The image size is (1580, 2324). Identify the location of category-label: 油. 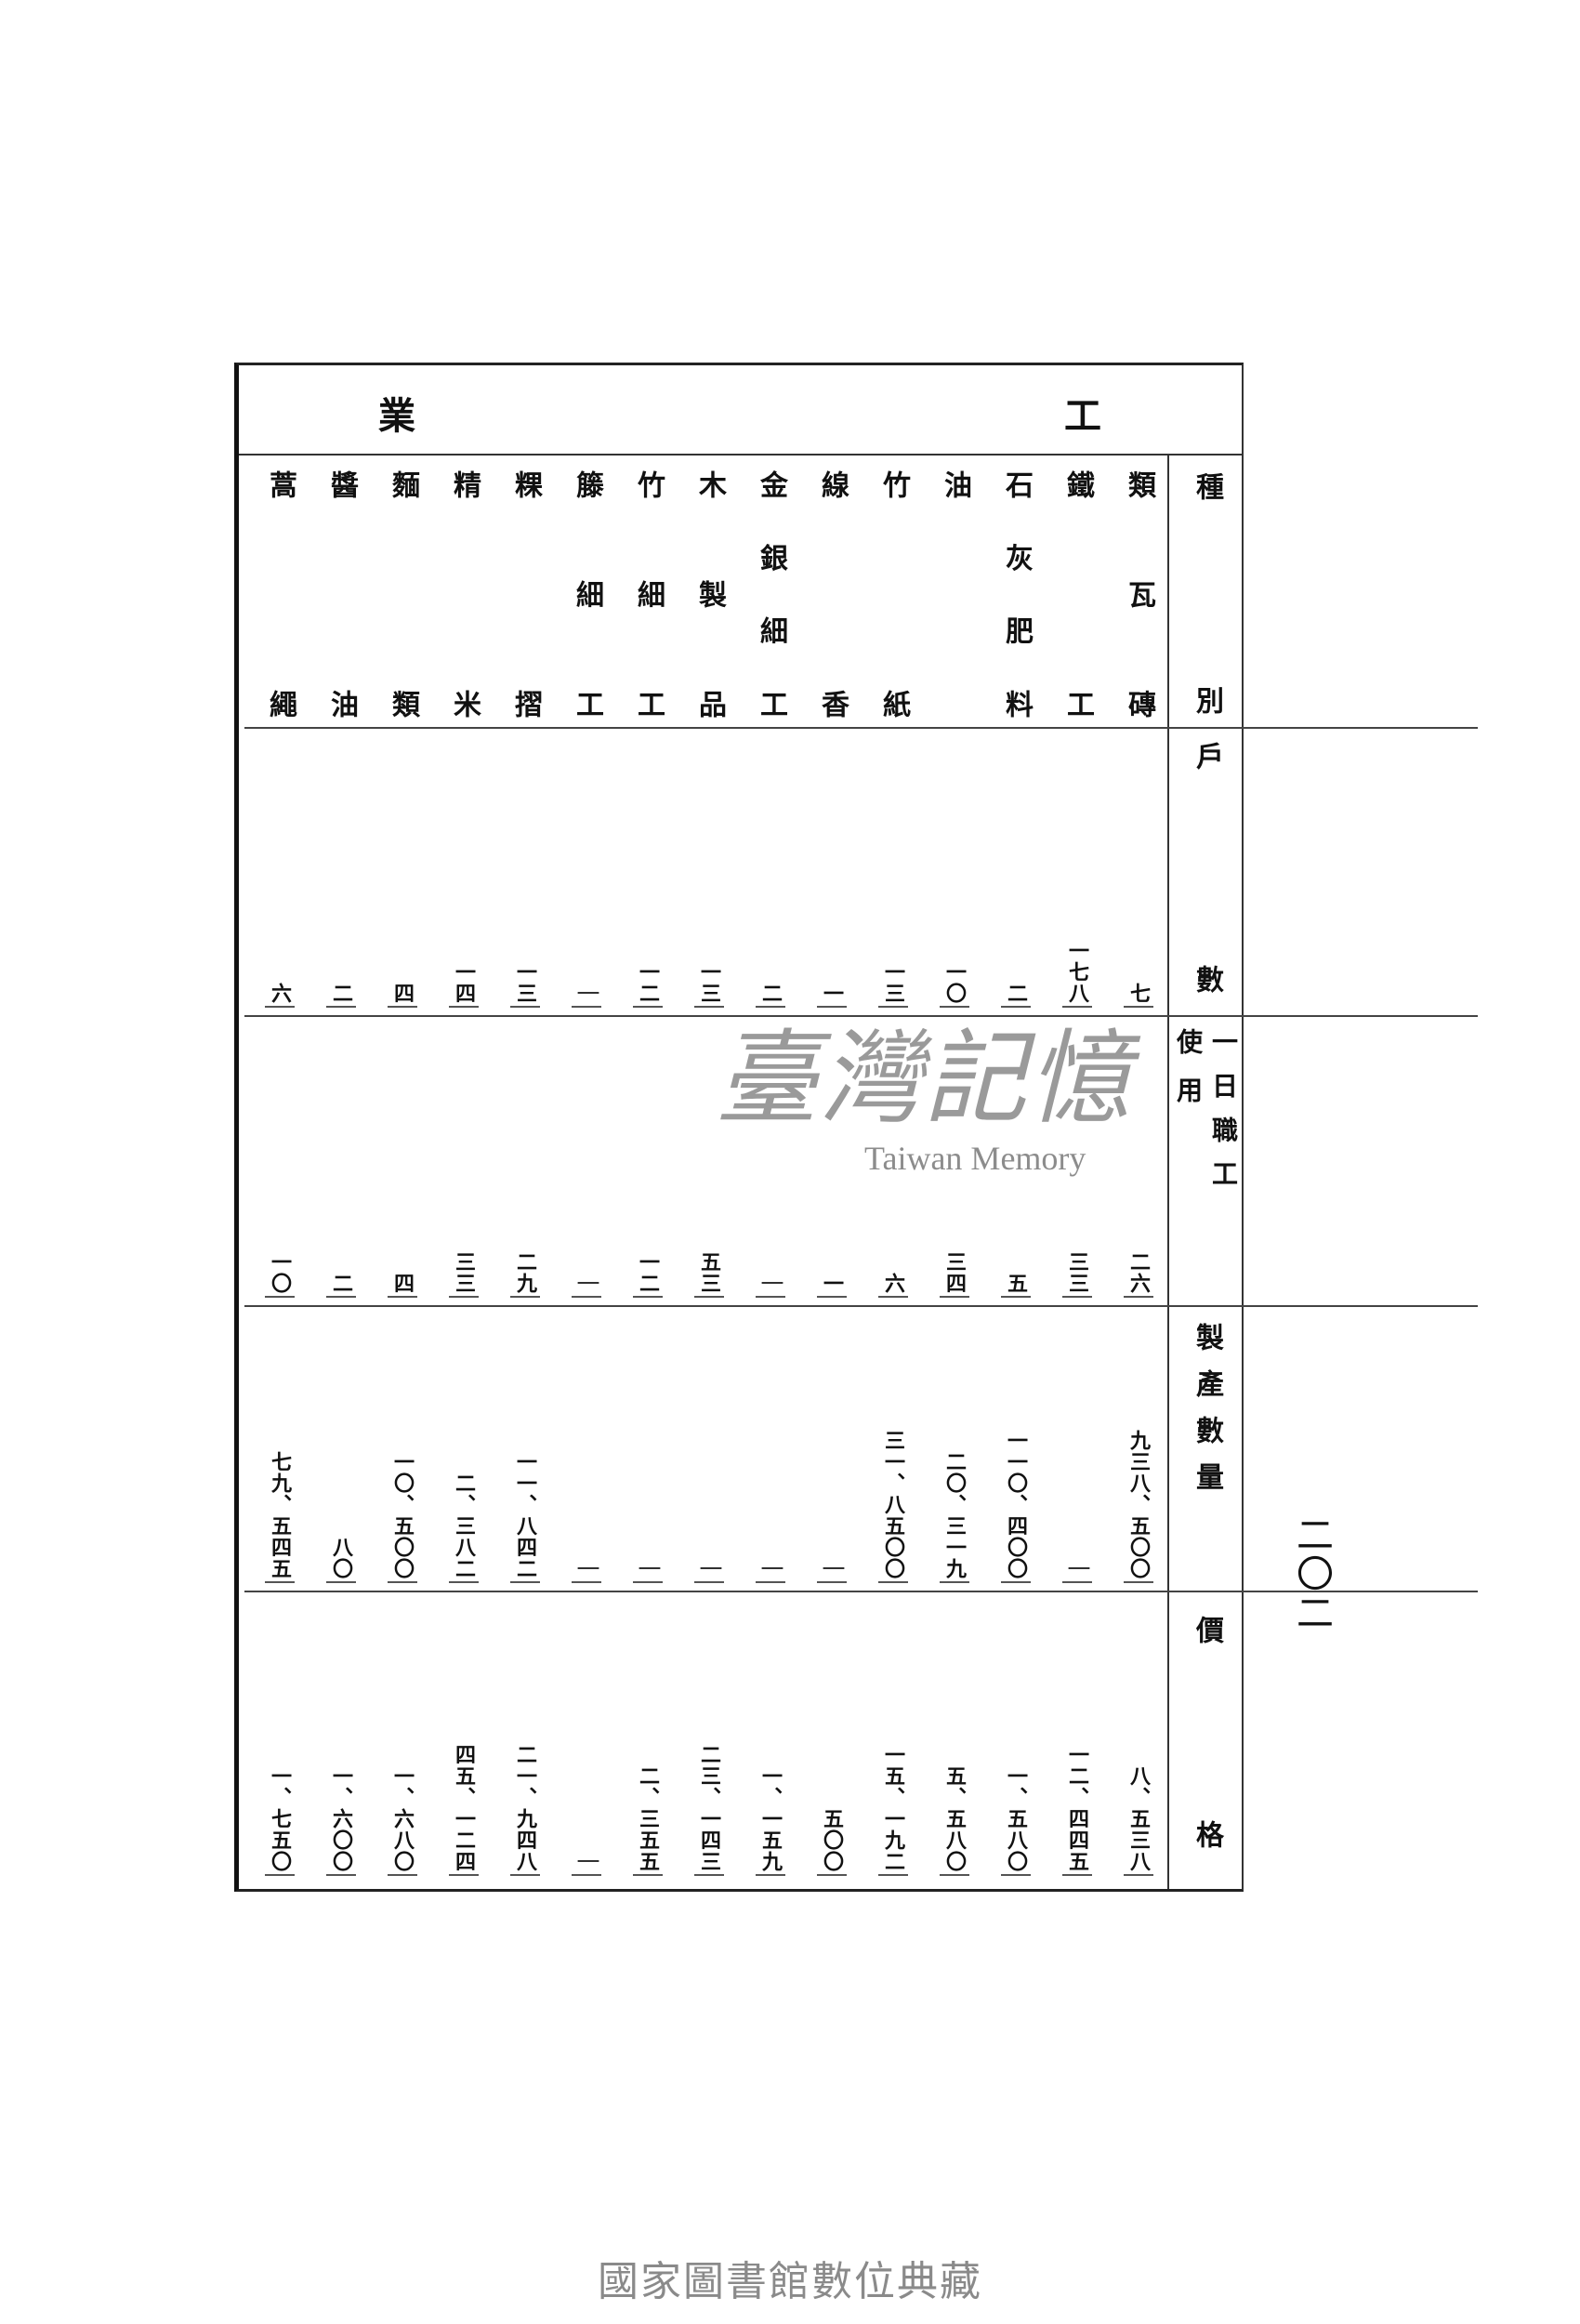
(955, 484).